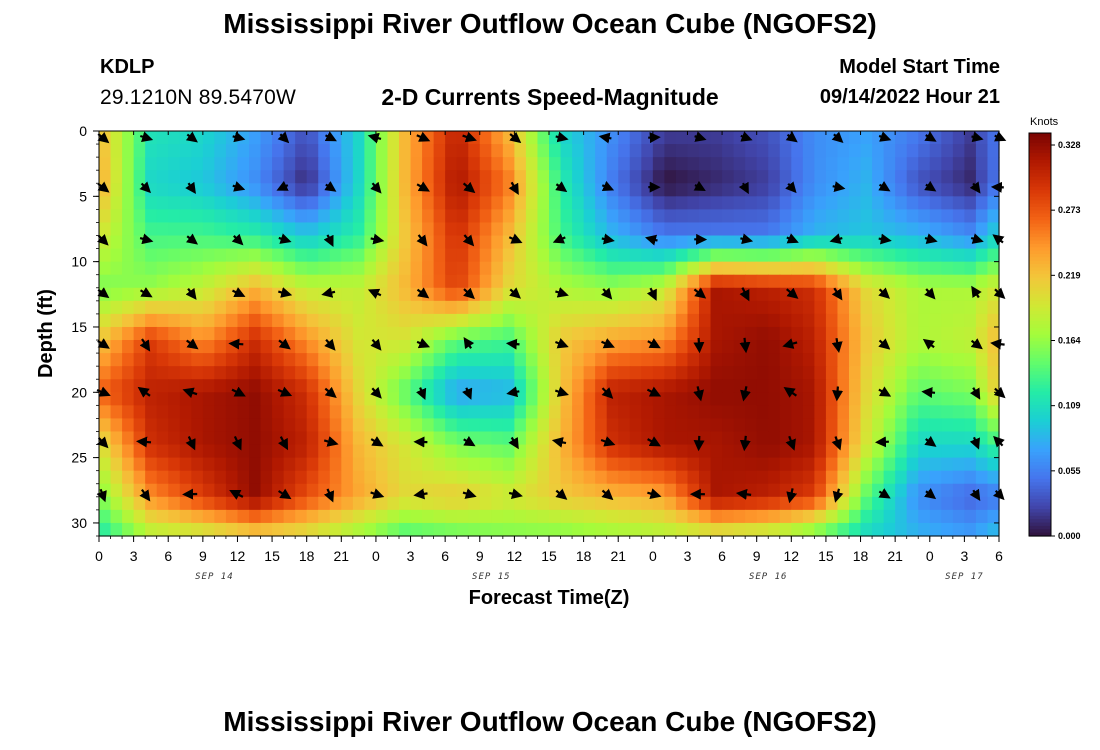 The image size is (1100, 750). I want to click on x-tick-label: 6, so click(168, 556).